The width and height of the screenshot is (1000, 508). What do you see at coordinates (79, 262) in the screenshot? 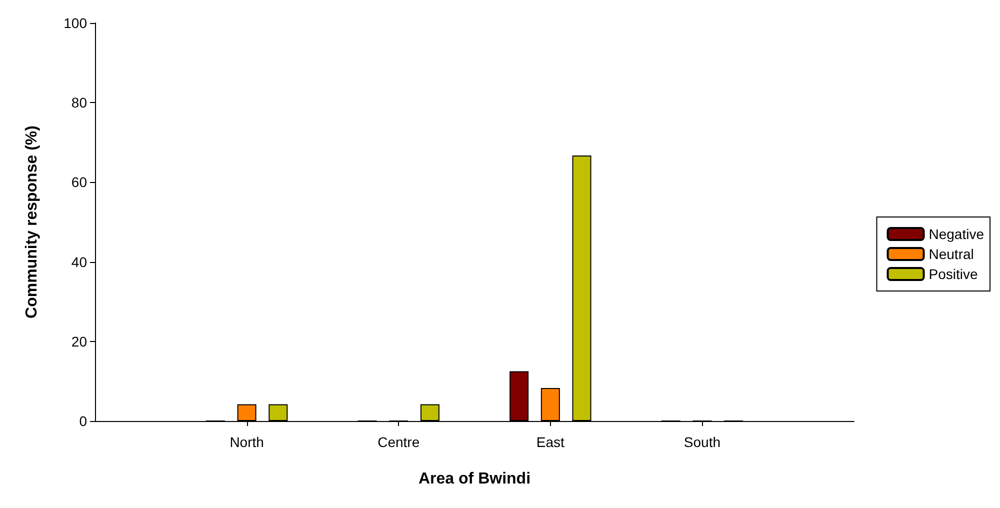
I see `y-tick-label: 40` at bounding box center [79, 262].